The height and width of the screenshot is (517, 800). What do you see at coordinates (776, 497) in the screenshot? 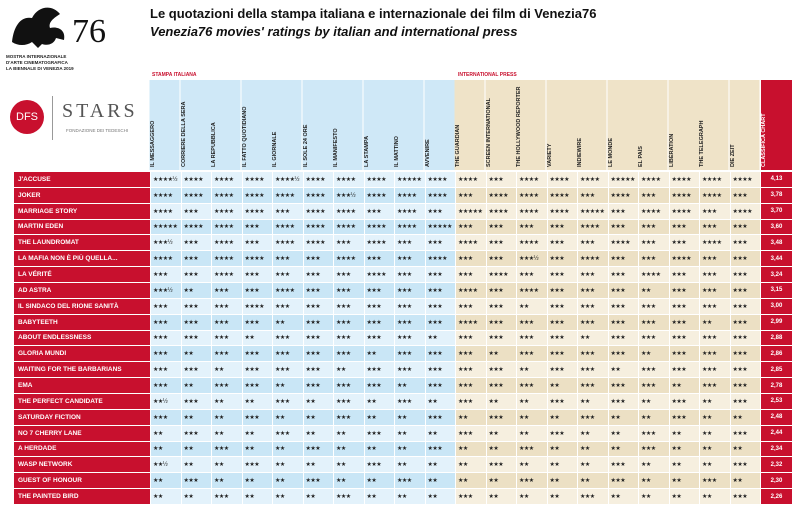
I see `score: 2,26` at bounding box center [776, 497].